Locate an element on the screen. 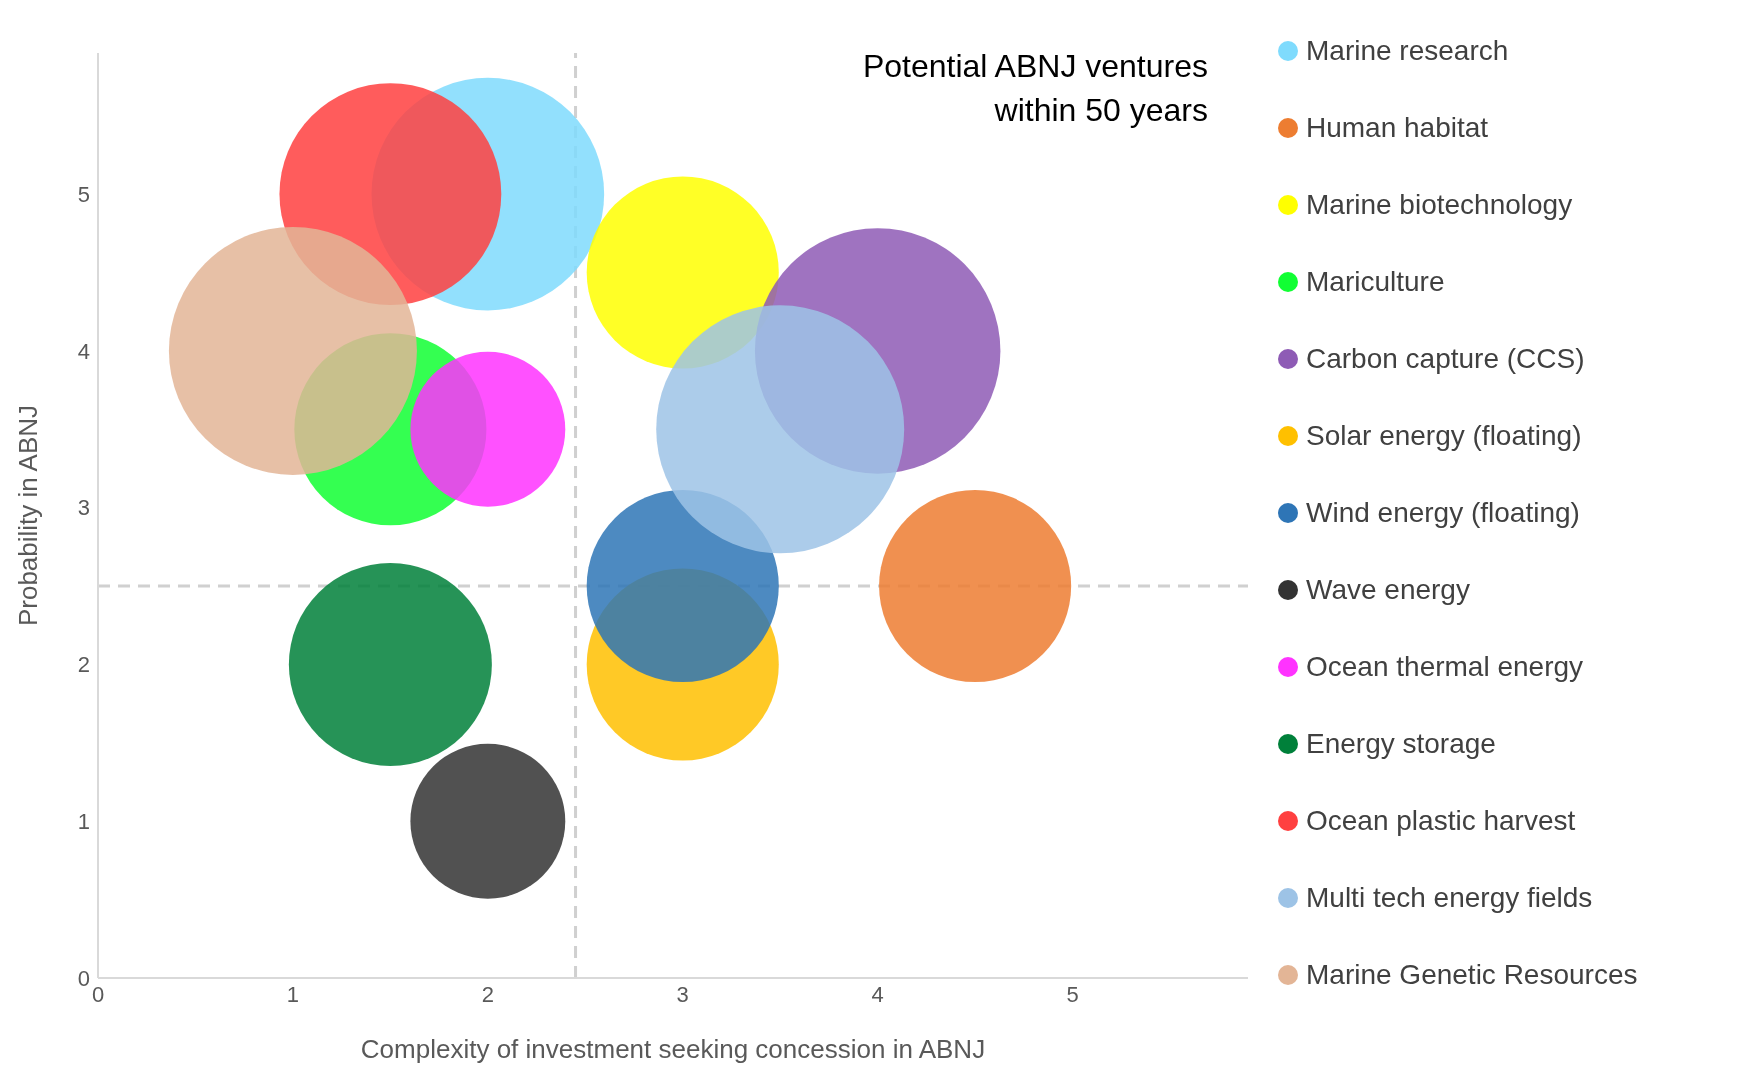 The width and height of the screenshot is (1739, 1081). legend-label: Multi tech energy fields is located at coordinates (1449, 897).